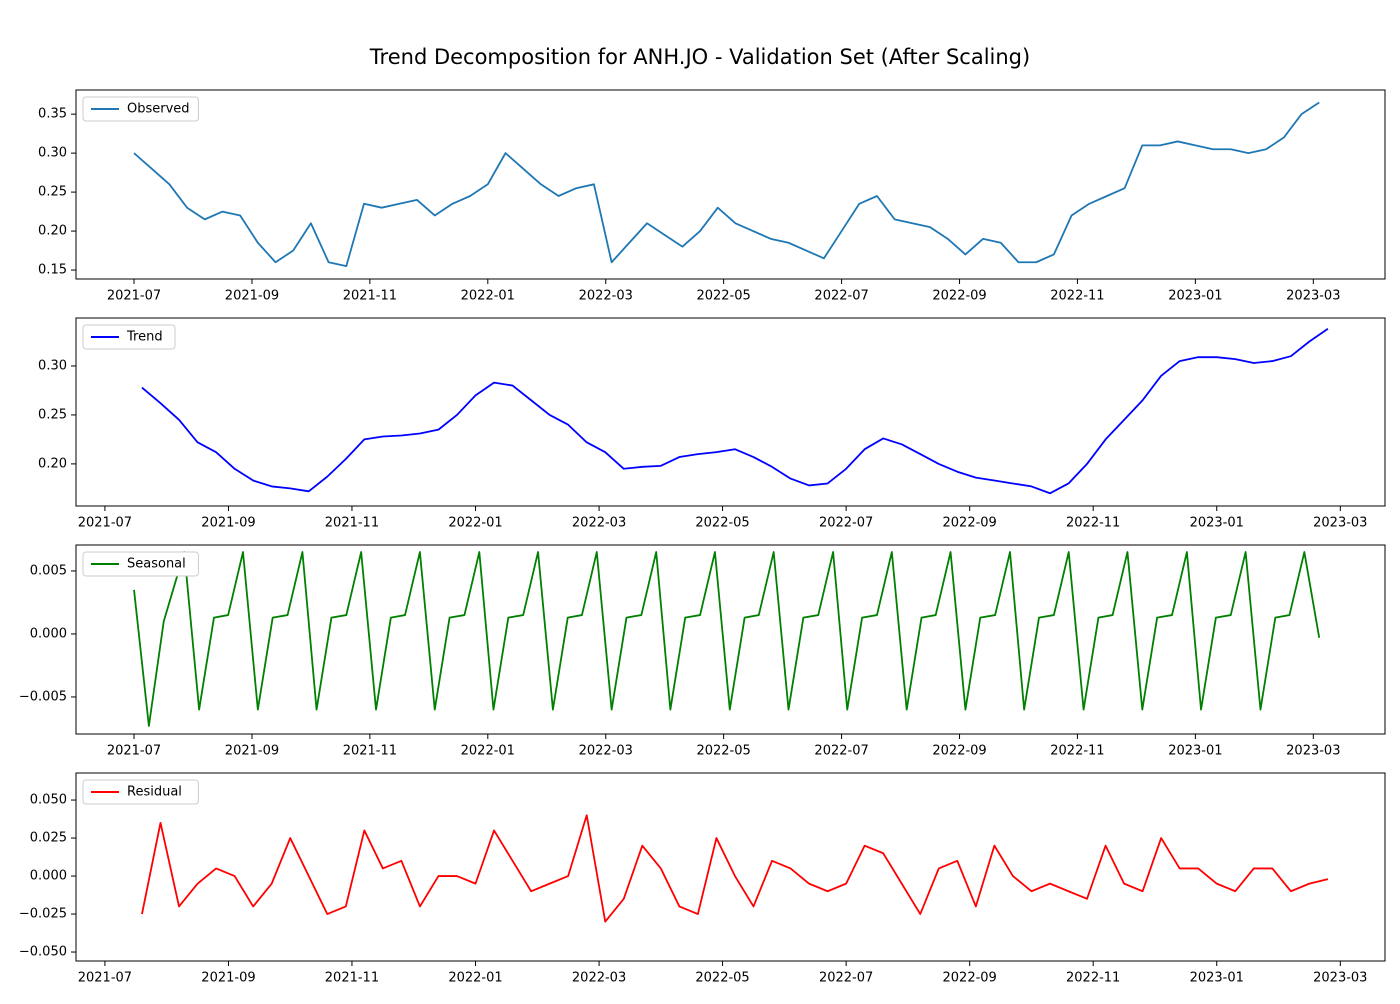 The image size is (1400, 1004). Describe the element at coordinates (48, 570) in the screenshot. I see `y-tick-label: 0.005` at that location.